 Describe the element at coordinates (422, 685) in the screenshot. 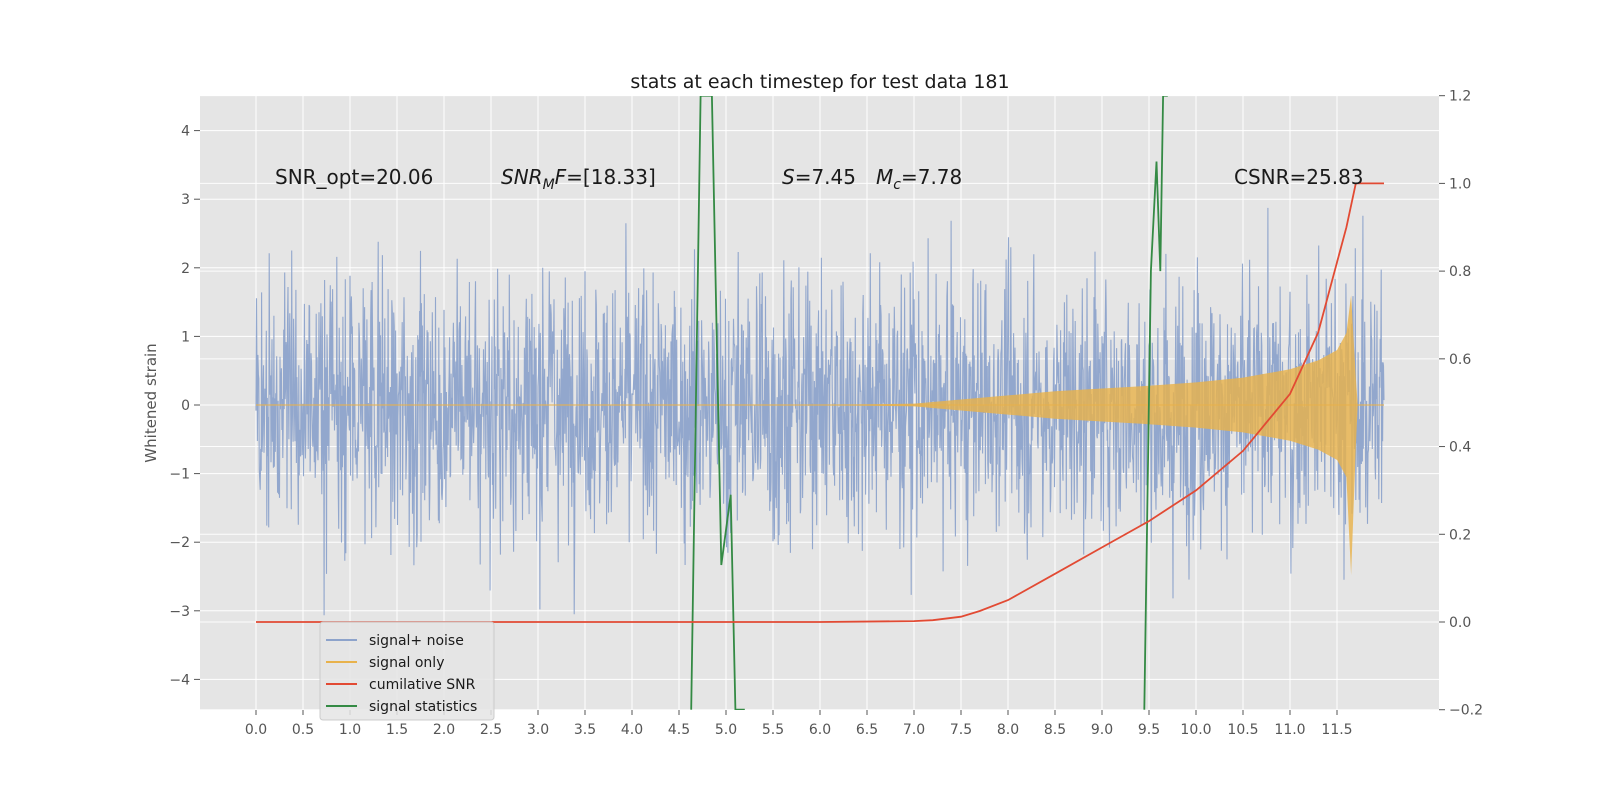

I see `legend-label-cumulative-snr: cumilative SNR` at that location.